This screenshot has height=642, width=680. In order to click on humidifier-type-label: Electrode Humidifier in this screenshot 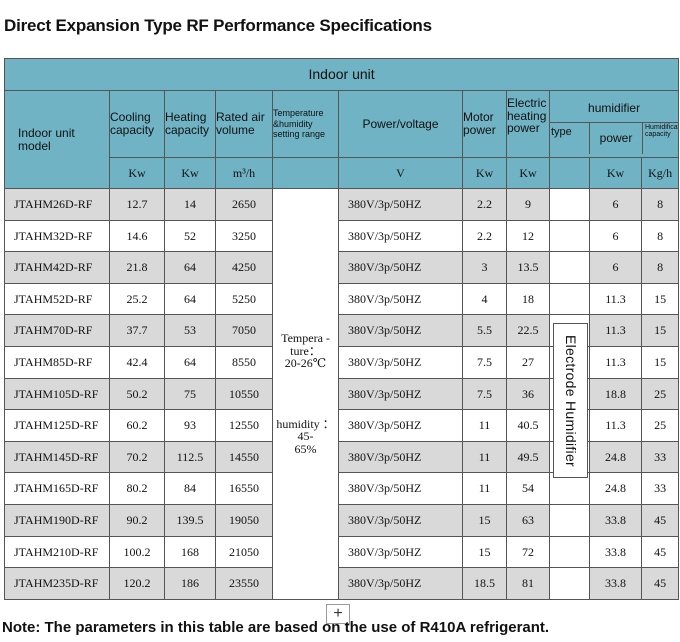, I will do `click(570, 400)`.